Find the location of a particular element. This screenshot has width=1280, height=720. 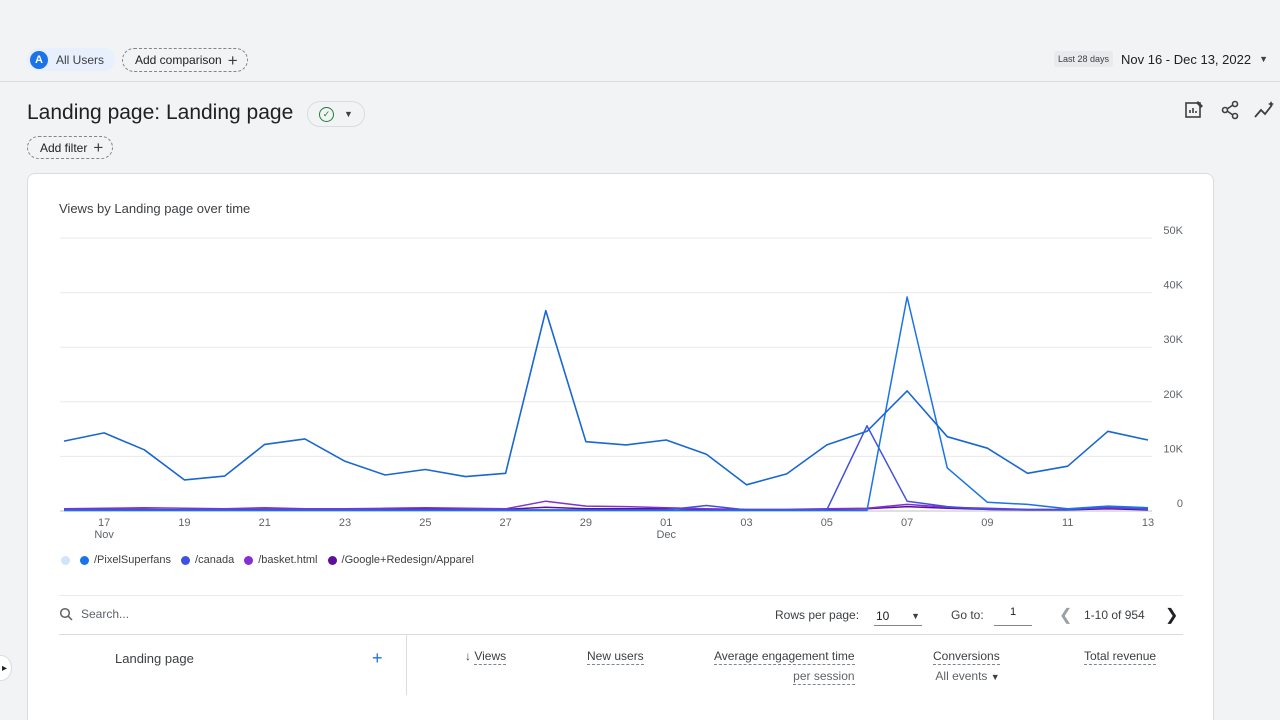

share-icon is located at coordinates (1230, 110).